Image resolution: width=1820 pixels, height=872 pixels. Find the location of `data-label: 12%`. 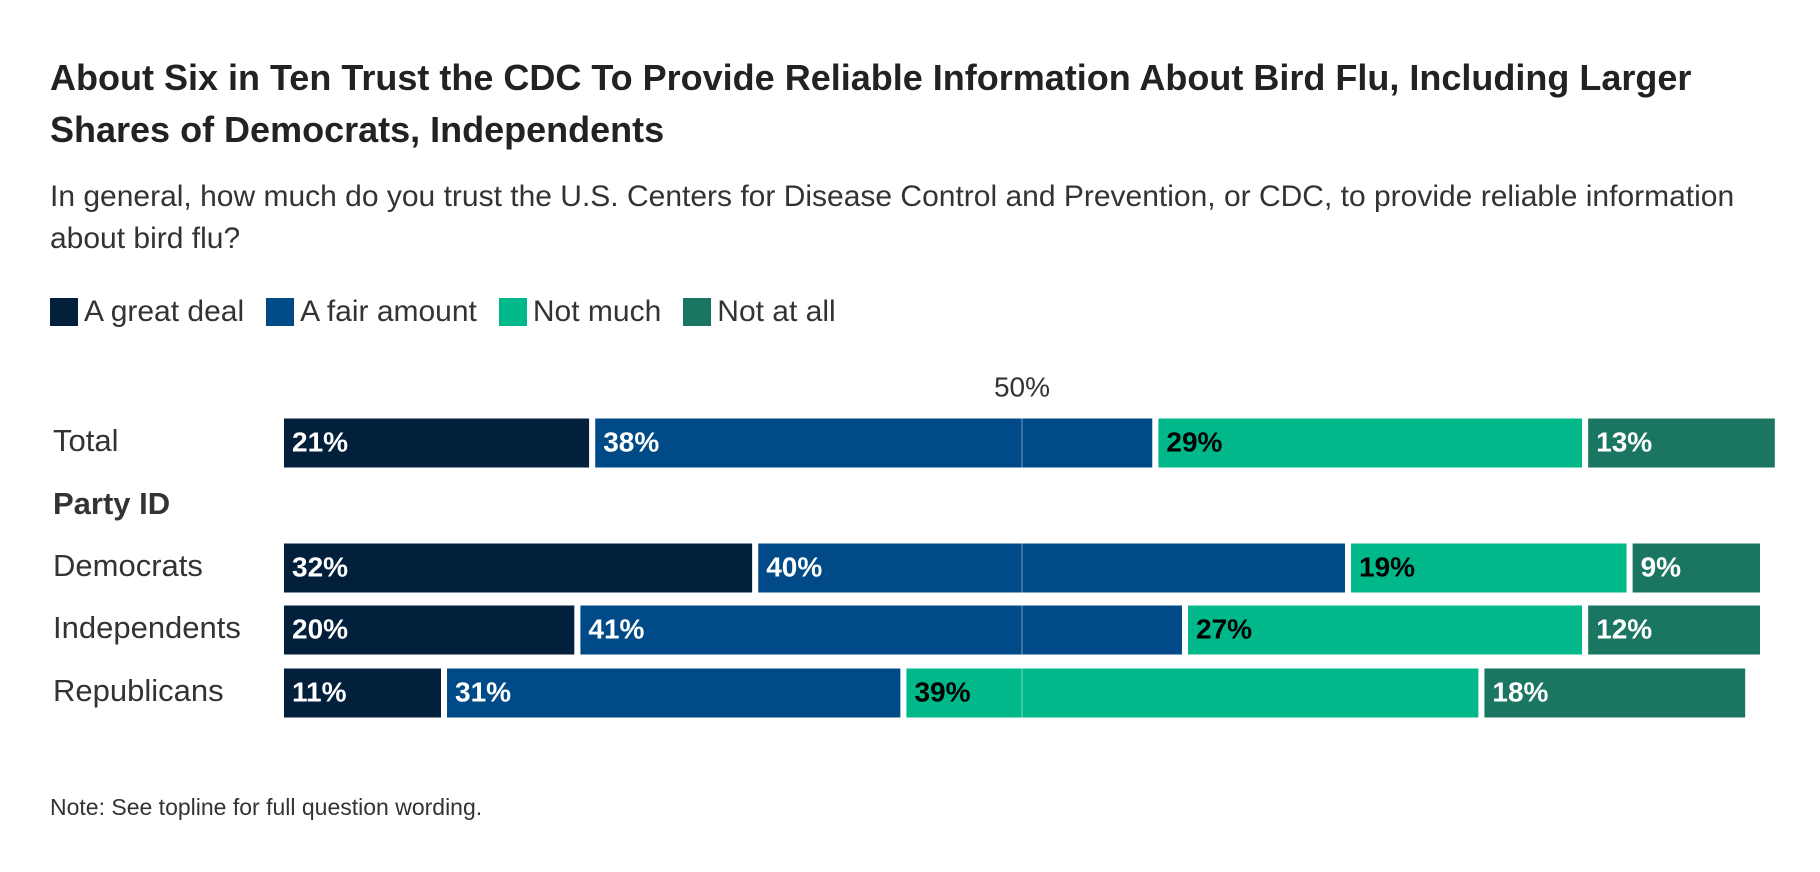

data-label: 12% is located at coordinates (1624, 628).